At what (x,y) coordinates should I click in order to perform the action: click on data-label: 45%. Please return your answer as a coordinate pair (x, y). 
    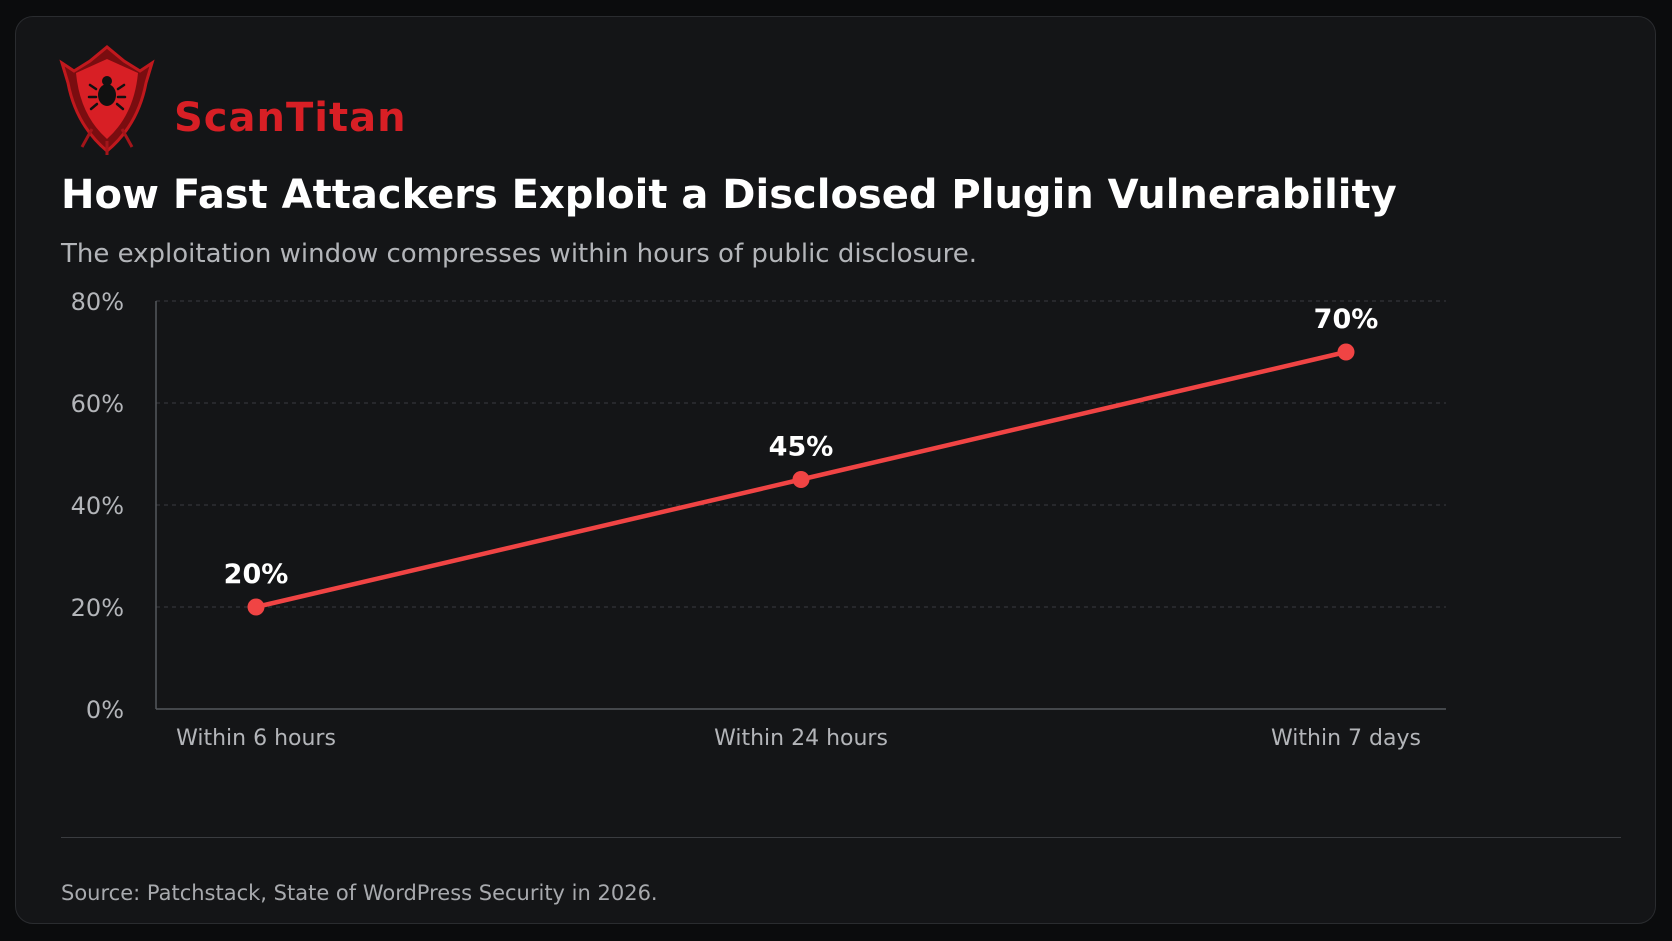
    Looking at the image, I should click on (801, 447).